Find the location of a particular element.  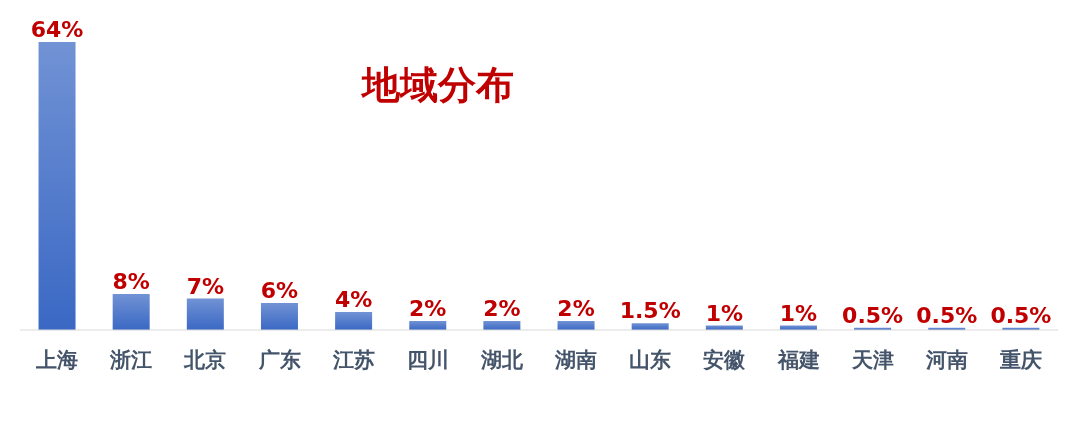

x-tick-label: 河南 is located at coordinates (946, 359).